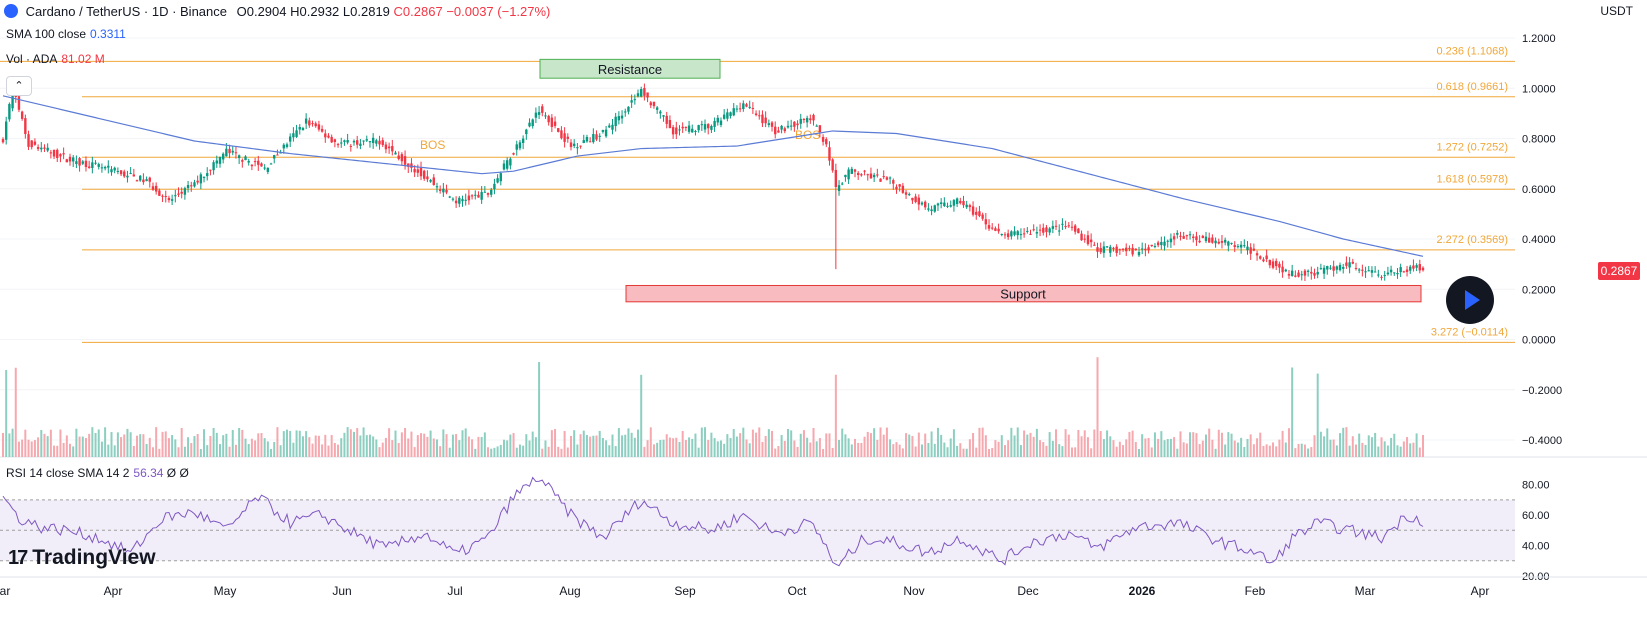 This screenshot has height=630, width=1647. Describe the element at coordinates (66, 34) in the screenshot. I see `sma-legend: SMA 100 close 0.3311` at that location.